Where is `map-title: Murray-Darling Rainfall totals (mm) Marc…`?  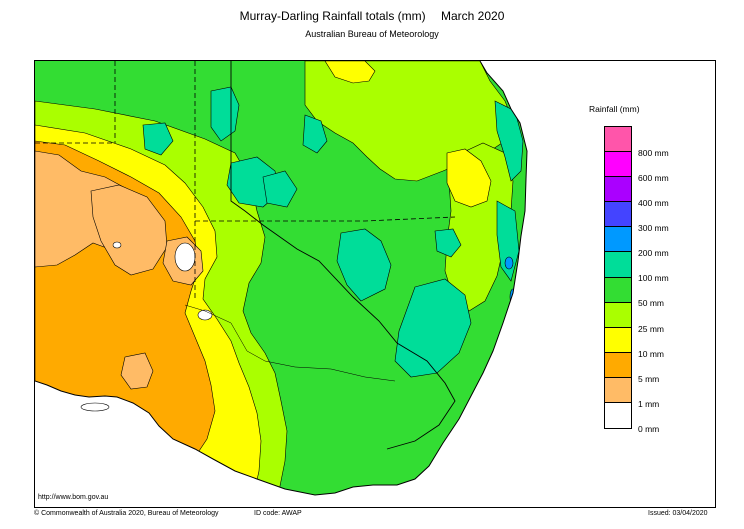
map-title: Murray-Darling Rainfall totals (mm) Marc… is located at coordinates (372, 16).